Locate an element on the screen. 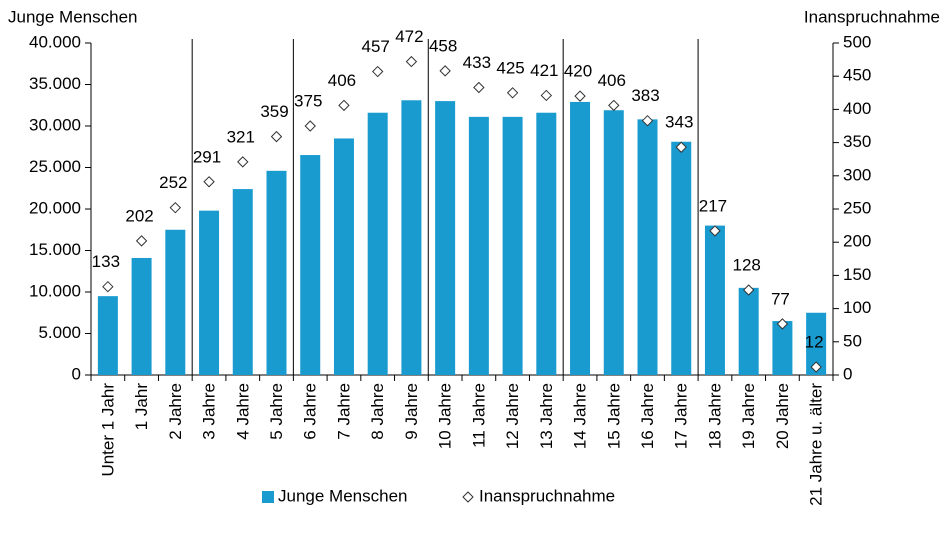 This screenshot has width=947, height=542. data-label: 383 is located at coordinates (645, 95).